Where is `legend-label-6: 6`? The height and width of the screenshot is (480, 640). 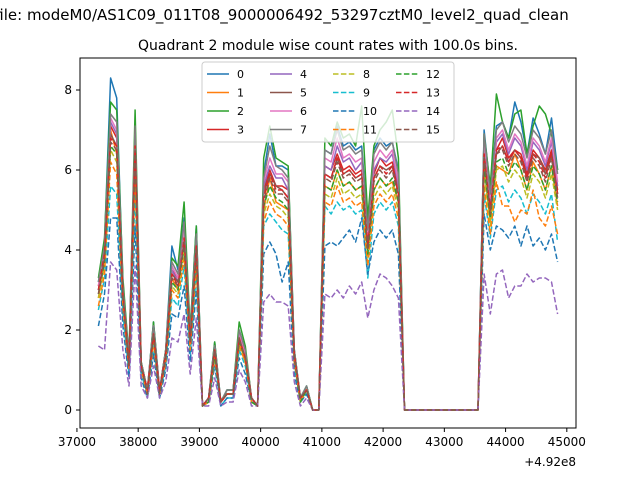
legend-label-6: 6 is located at coordinates (303, 111).